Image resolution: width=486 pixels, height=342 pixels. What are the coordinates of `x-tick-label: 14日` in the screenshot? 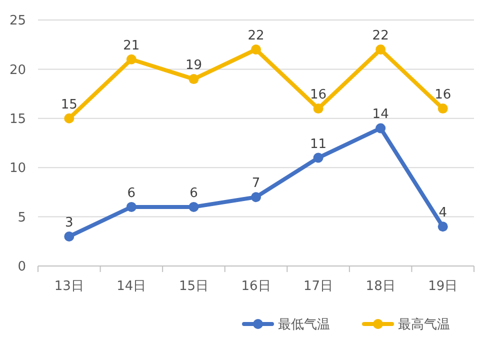 It's located at (131, 286).